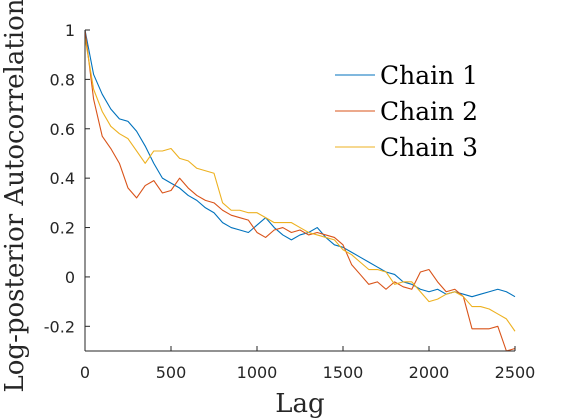 This screenshot has width=570, height=420. Describe the element at coordinates (70, 277) in the screenshot. I see `y-tick-label: 0` at that location.